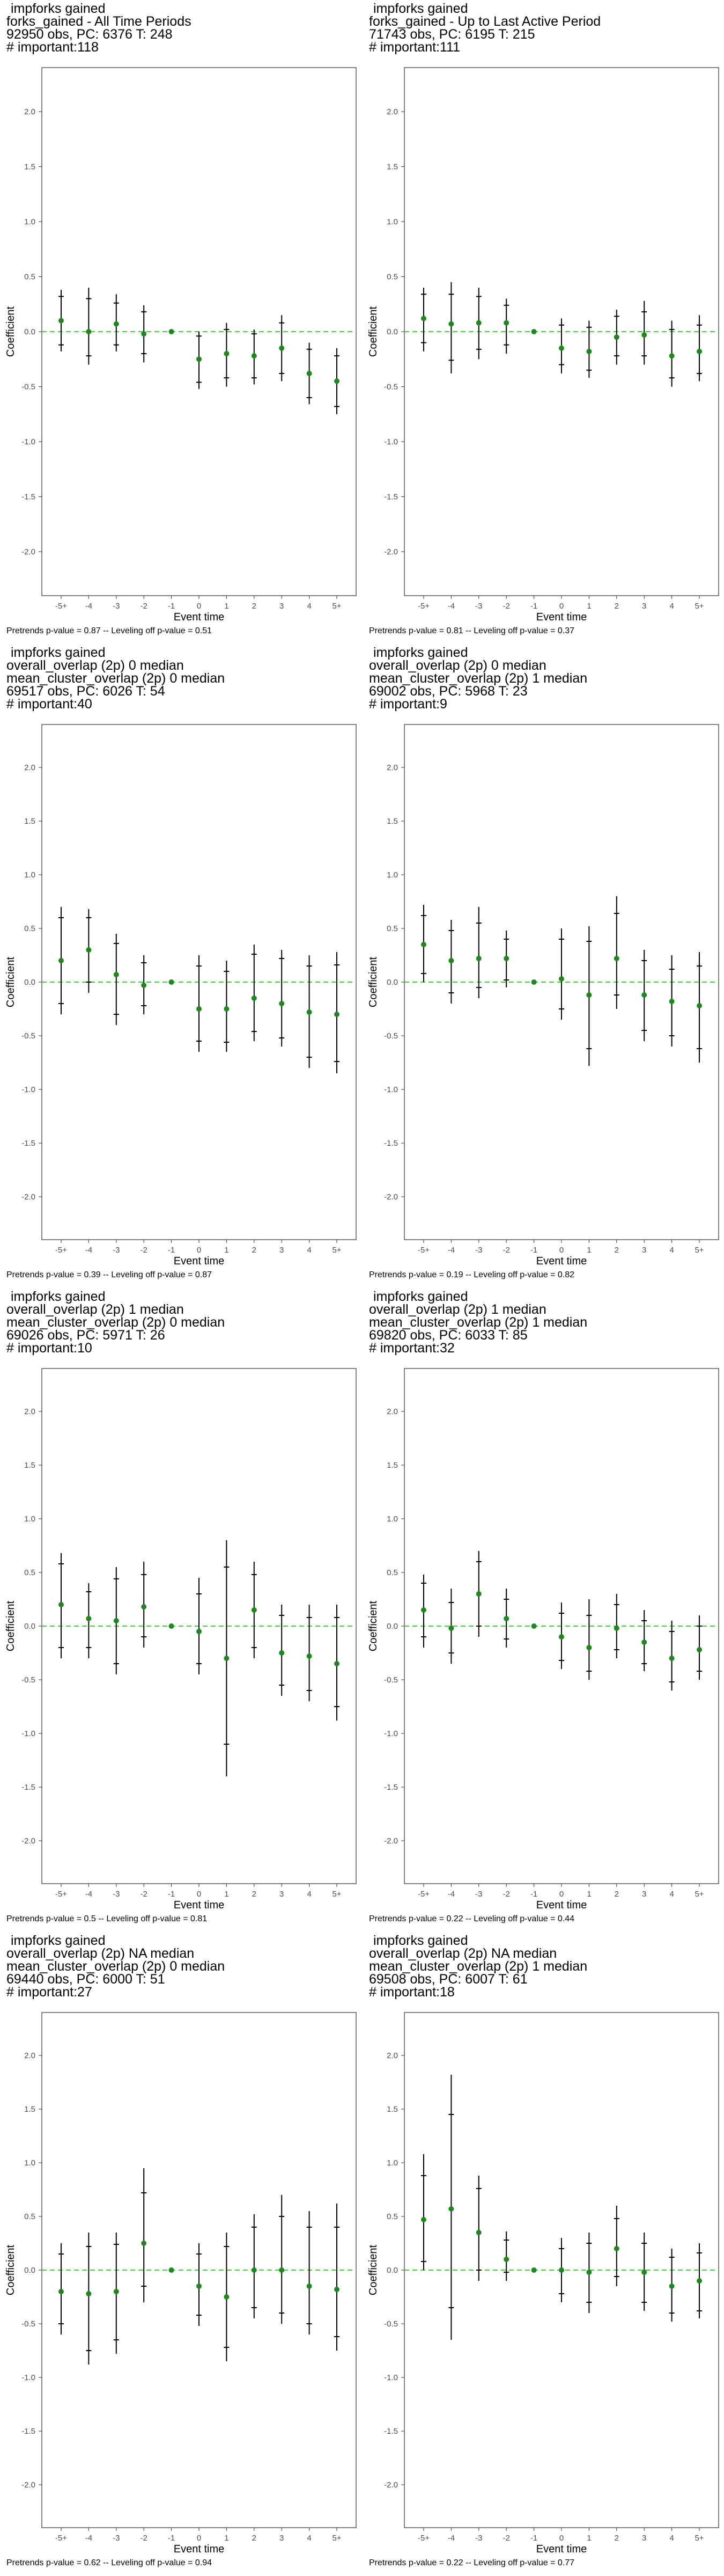 The height and width of the screenshot is (2576, 724). What do you see at coordinates (85, 1979) in the screenshot?
I see `chart-title-line: 69440 obs, PC: 6000 T: 51` at bounding box center [85, 1979].